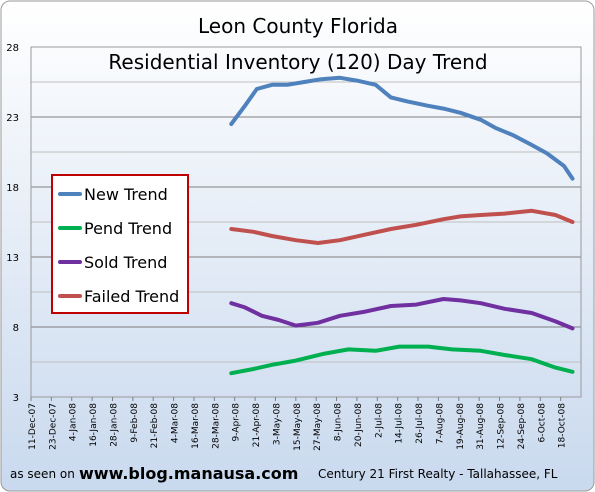 The height and width of the screenshot is (492, 595). I want to click on x-tick-label: 21-Apr-08, so click(257, 425).